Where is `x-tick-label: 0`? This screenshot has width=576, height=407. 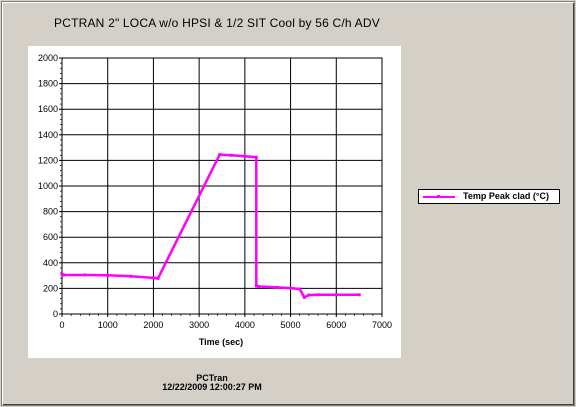
x-tick-label: 0 is located at coordinates (61, 325).